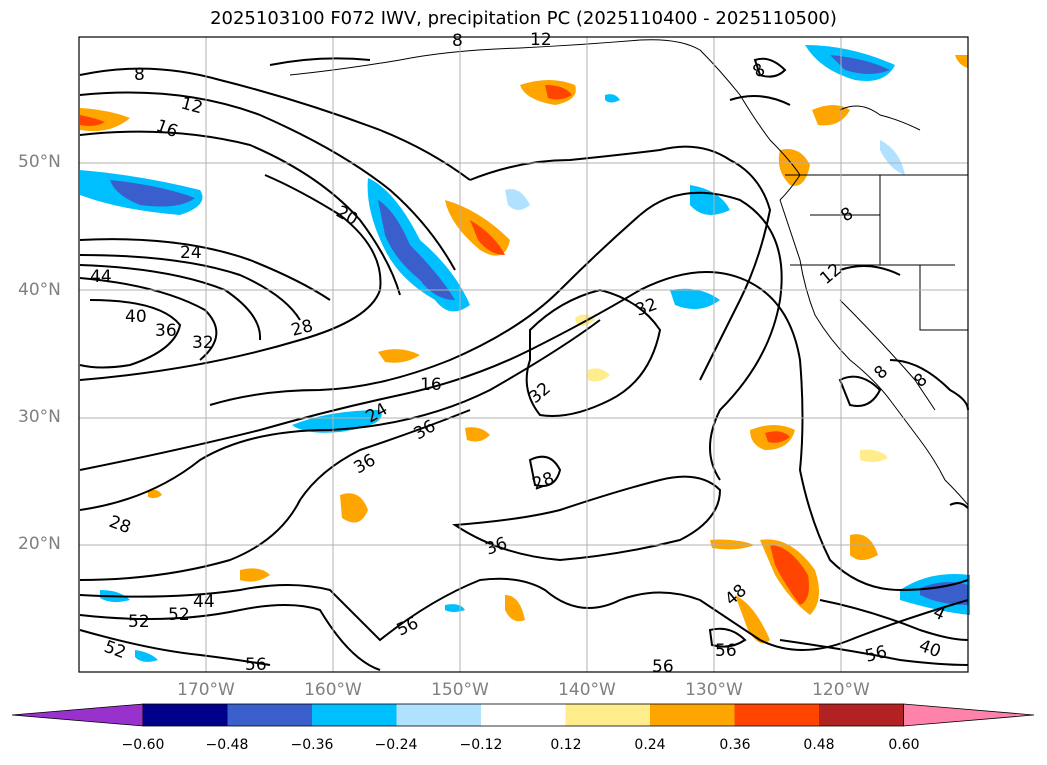 This screenshot has height=765, width=1047. Describe the element at coordinates (904, 745) in the screenshot. I see `colorbar-tick: 0.60` at that location.